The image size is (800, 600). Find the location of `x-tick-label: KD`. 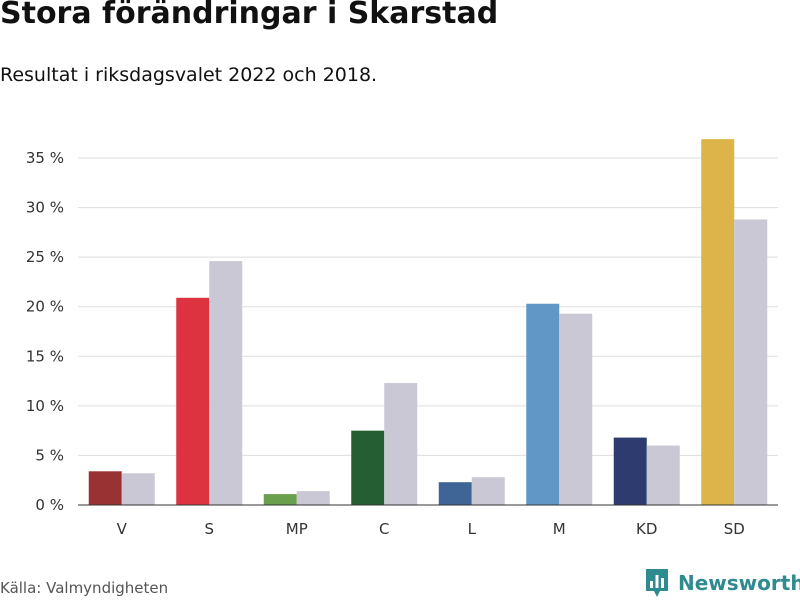

x-tick-label: KD is located at coordinates (646, 529).